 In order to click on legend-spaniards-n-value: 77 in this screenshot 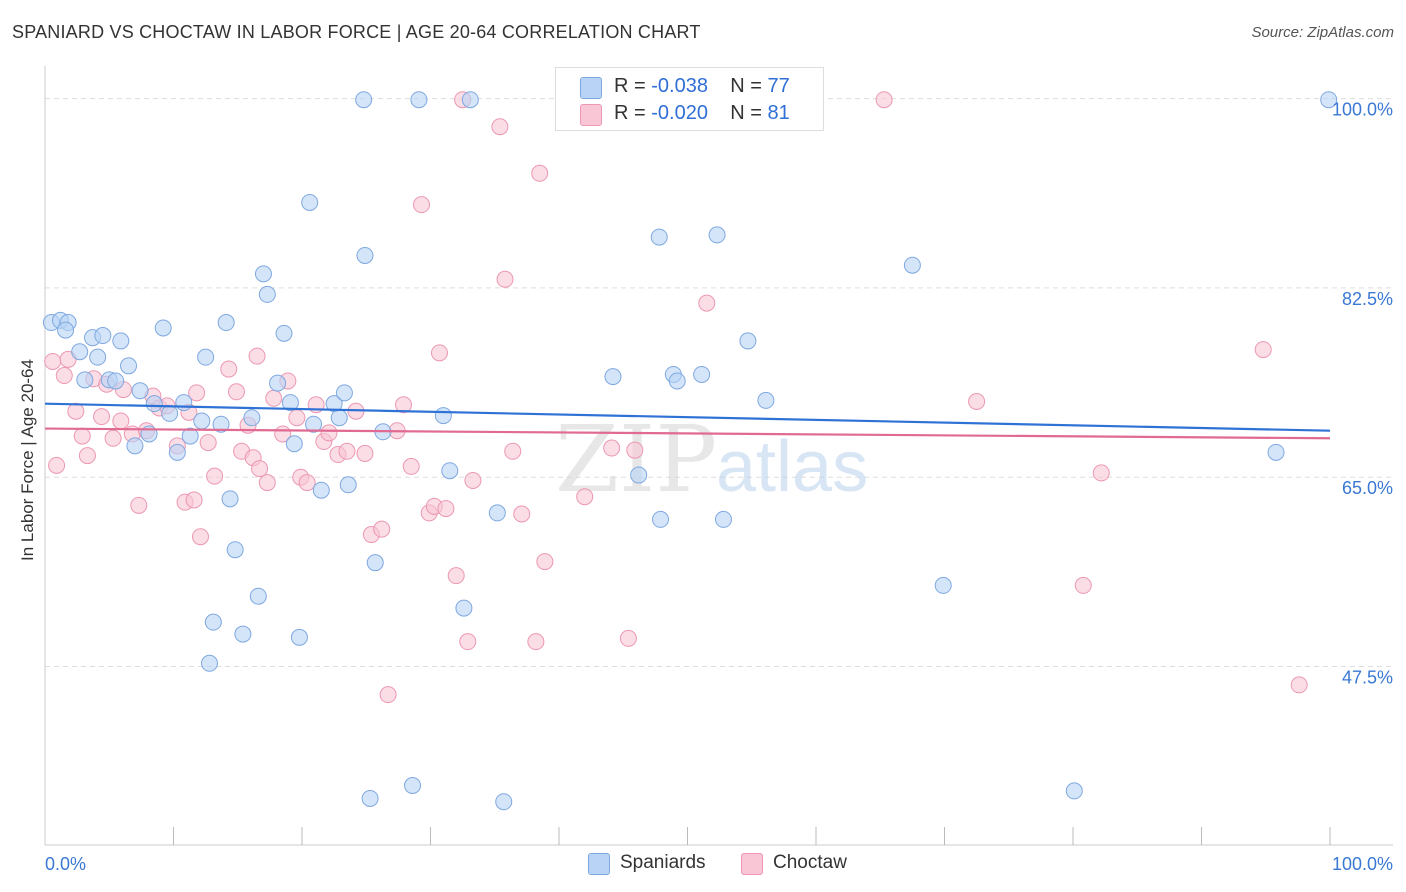, I will do `click(778, 86)`.